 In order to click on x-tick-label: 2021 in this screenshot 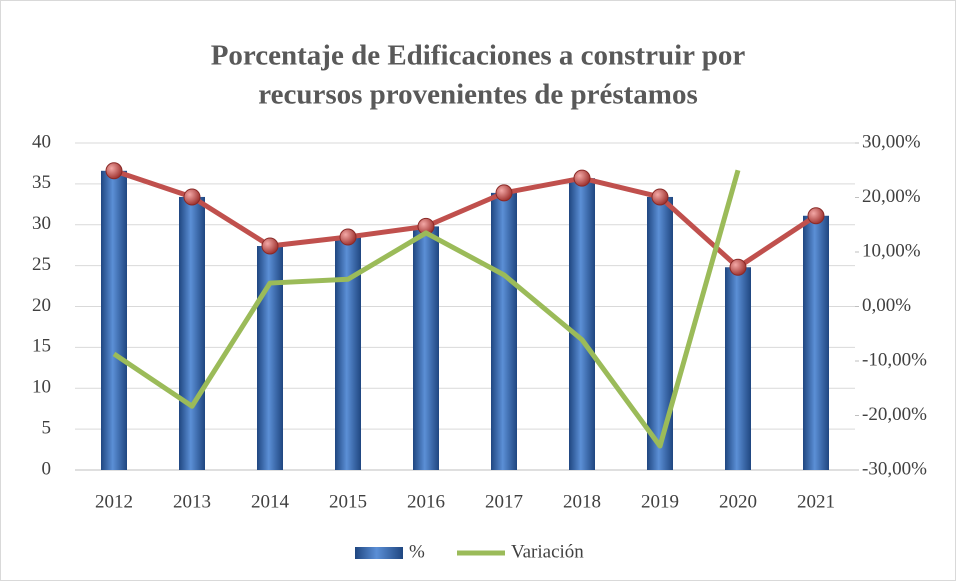, I will do `click(816, 501)`.